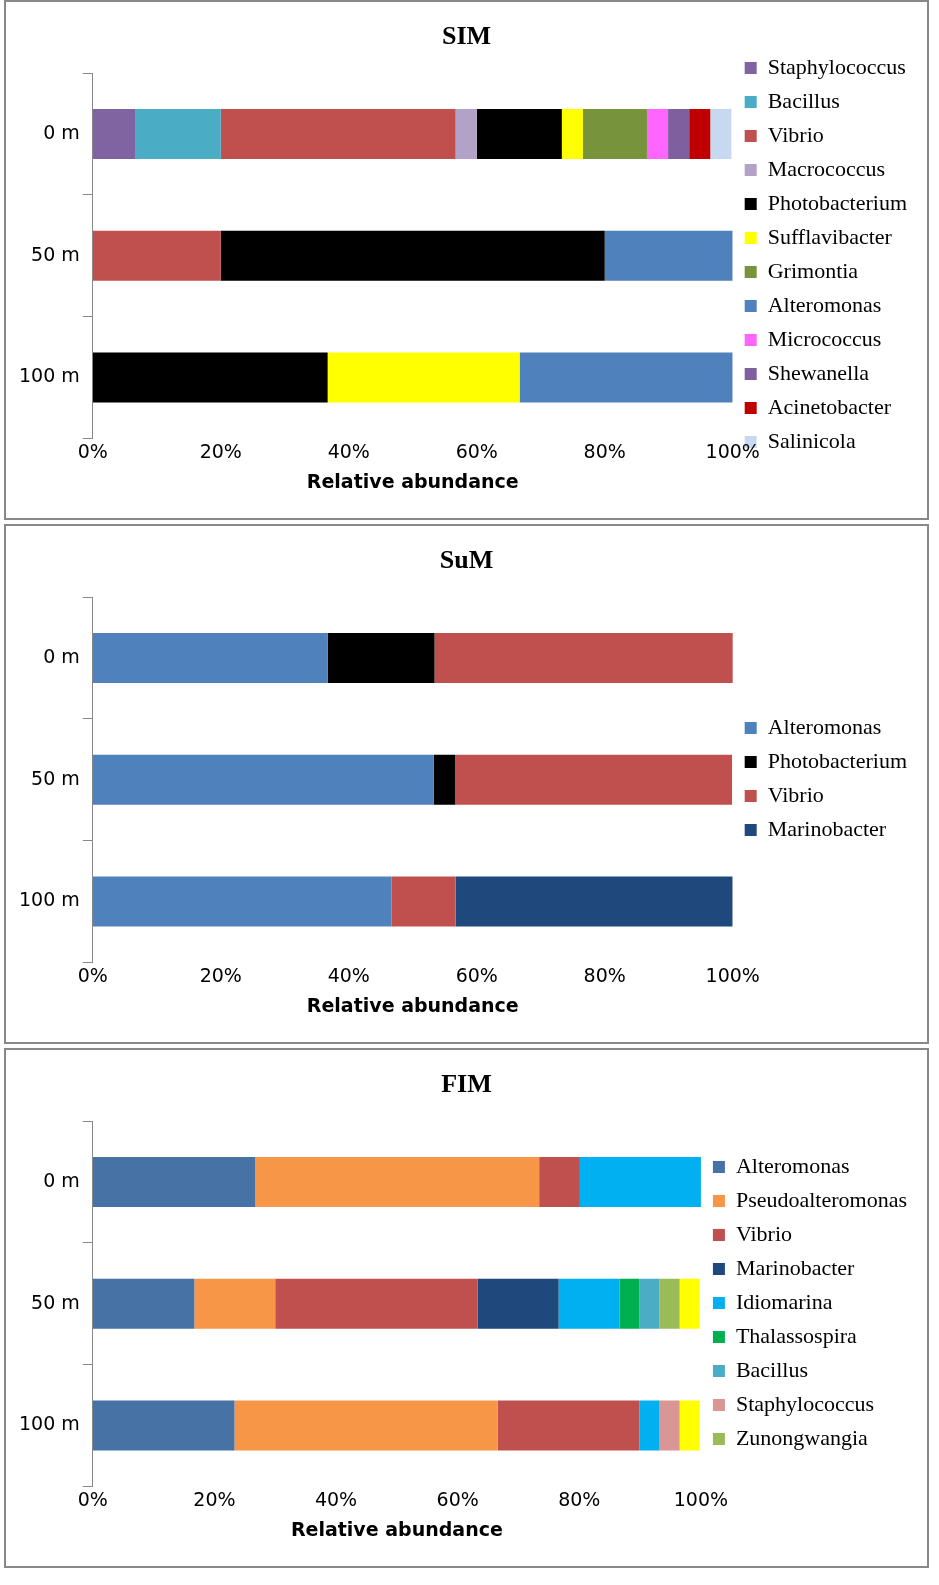 The image size is (939, 1585). What do you see at coordinates (796, 1335) in the screenshot?
I see `legend-label: Thalassospira` at bounding box center [796, 1335].